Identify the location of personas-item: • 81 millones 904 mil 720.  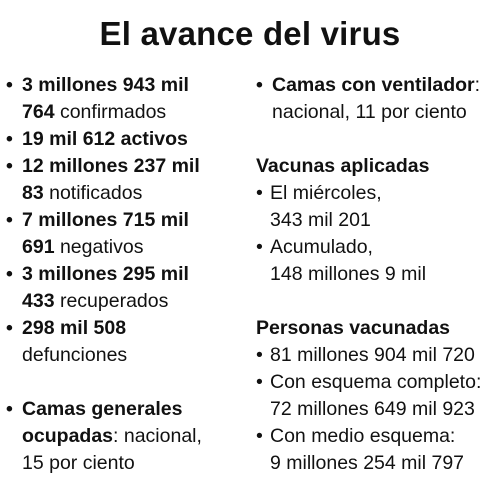
(378, 355).